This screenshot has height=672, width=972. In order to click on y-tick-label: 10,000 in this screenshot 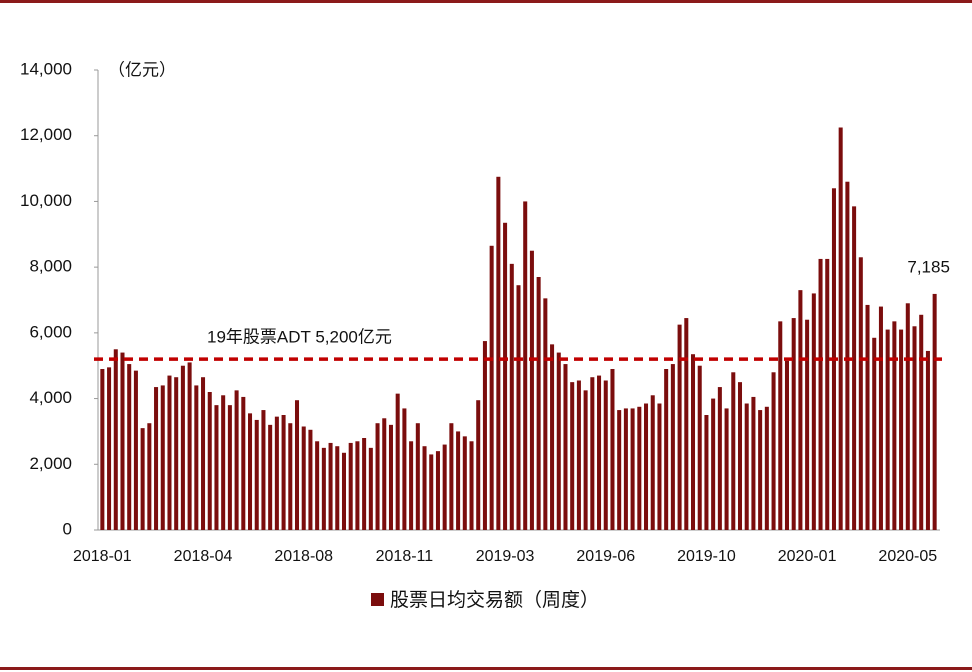, I will do `click(46, 200)`.